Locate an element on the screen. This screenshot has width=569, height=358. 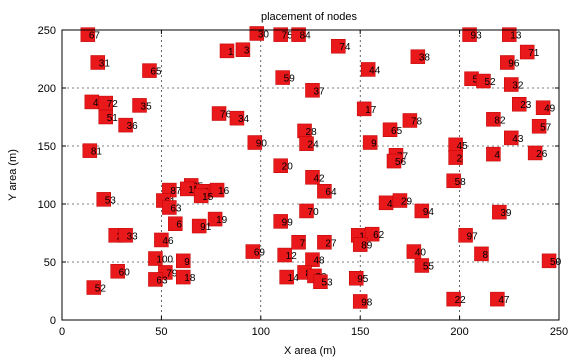
node-30: 78 is located at coordinates (412, 120).